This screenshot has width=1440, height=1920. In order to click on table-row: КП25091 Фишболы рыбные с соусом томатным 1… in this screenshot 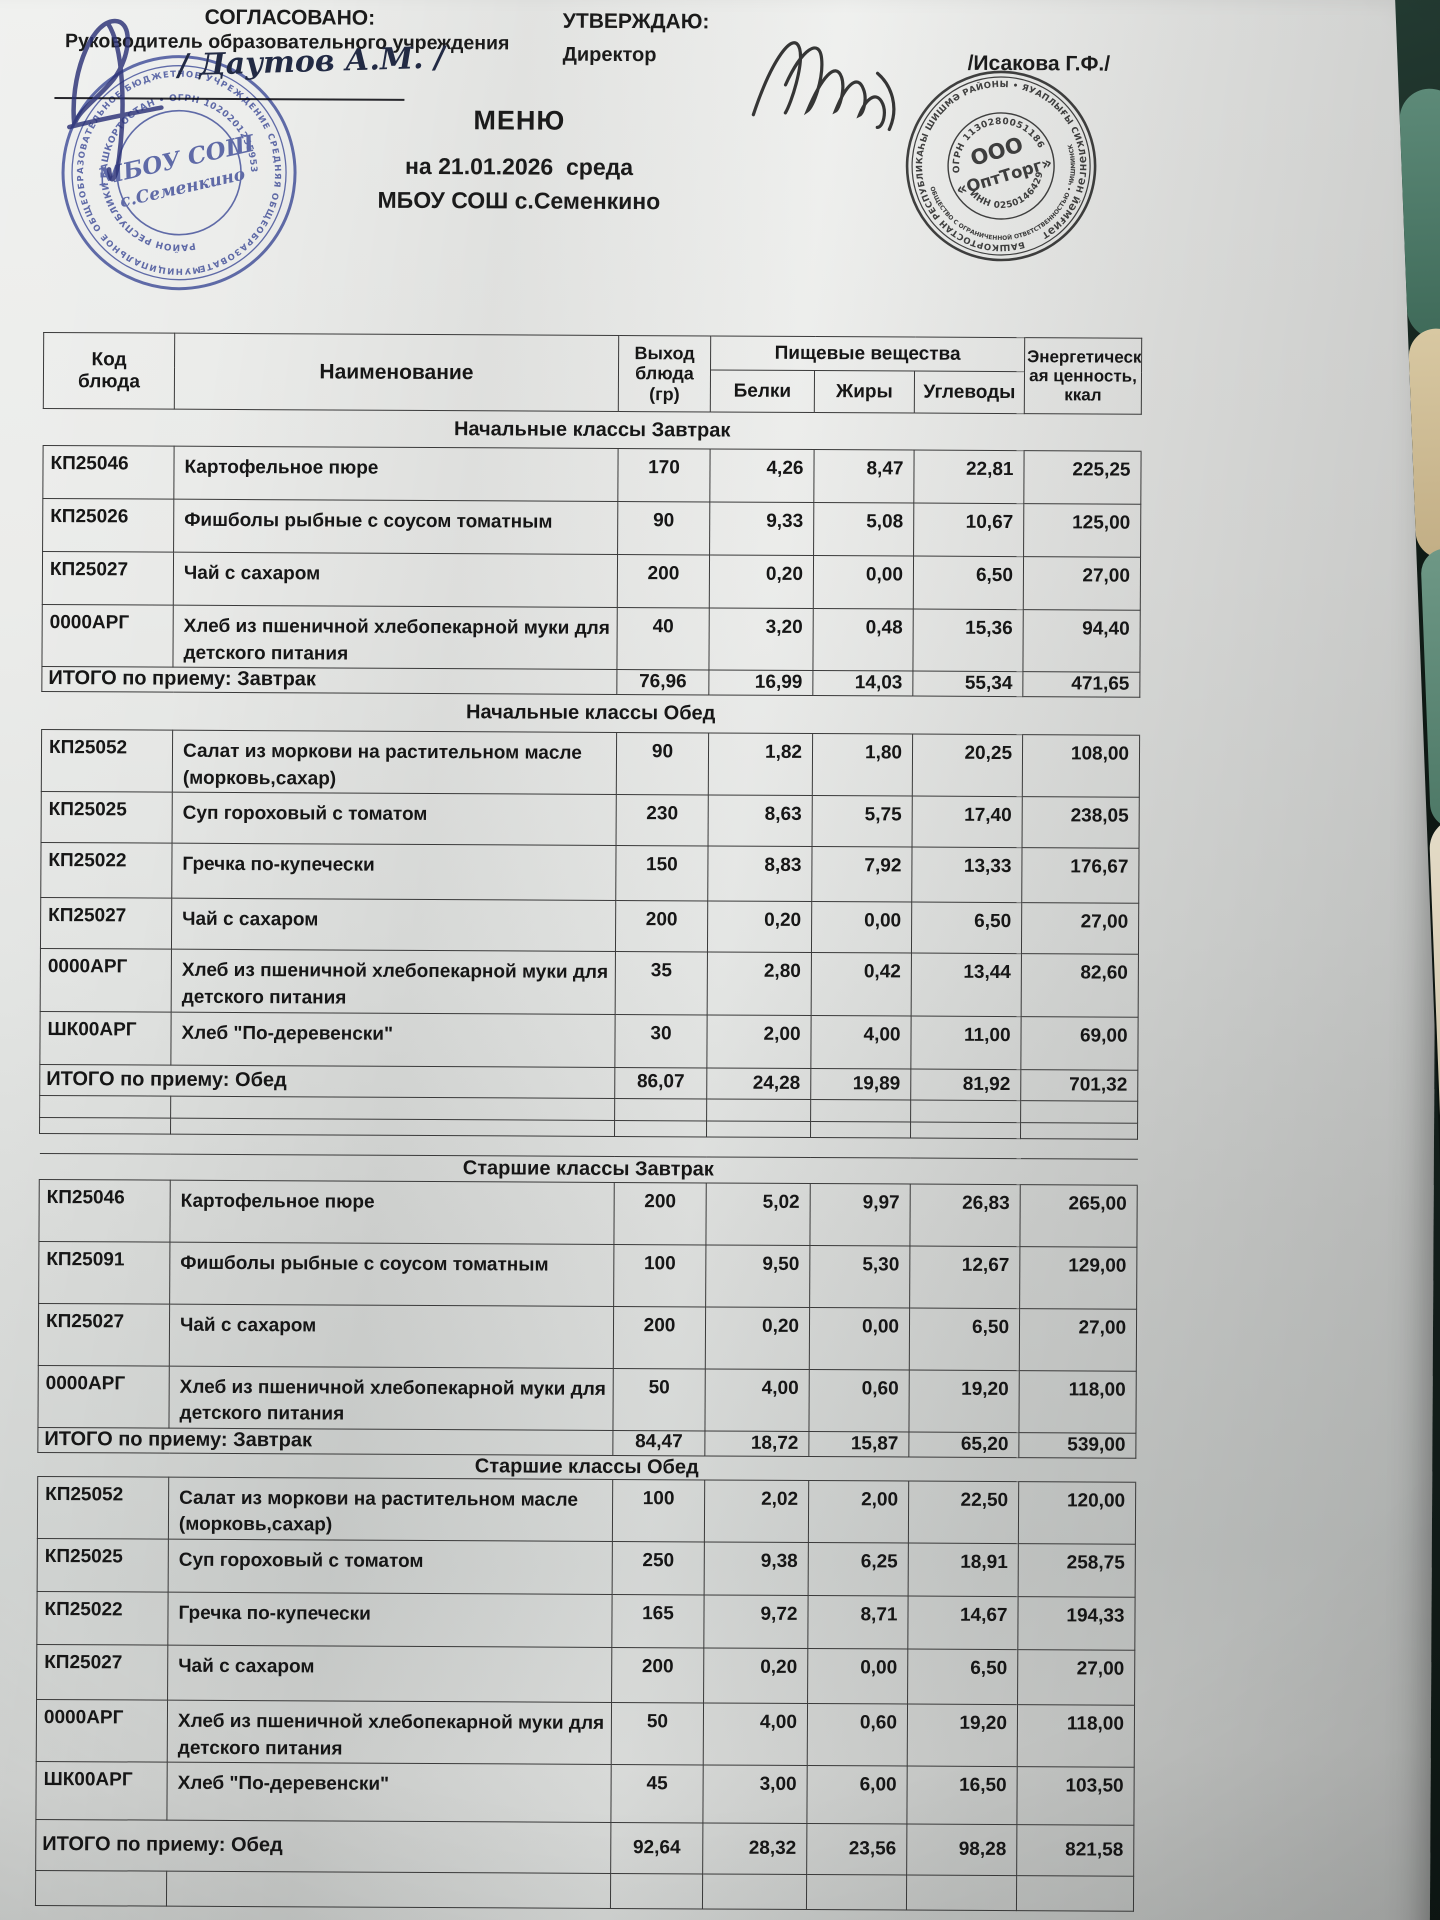, I will do `click(587, 1275)`.